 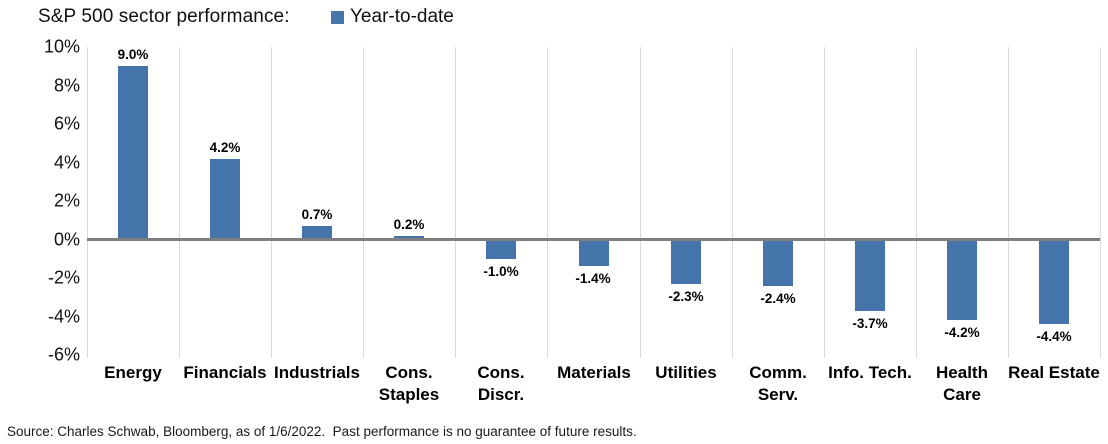 What do you see at coordinates (225, 372) in the screenshot?
I see `category-label-financials: Financials` at bounding box center [225, 372].